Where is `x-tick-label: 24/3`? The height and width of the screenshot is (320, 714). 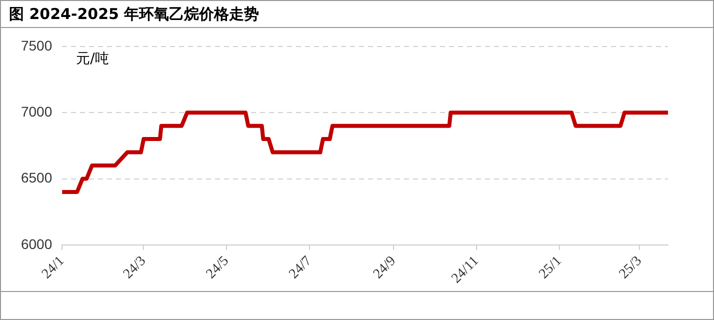 x-tick-label: 24/3 is located at coordinates (135, 268).